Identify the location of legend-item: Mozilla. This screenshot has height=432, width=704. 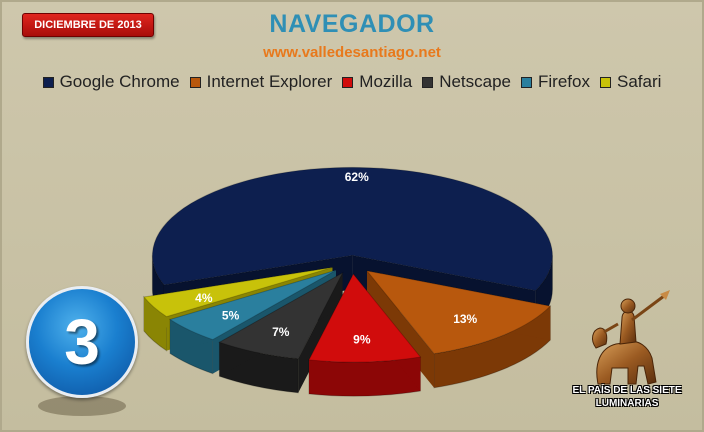
(377, 82).